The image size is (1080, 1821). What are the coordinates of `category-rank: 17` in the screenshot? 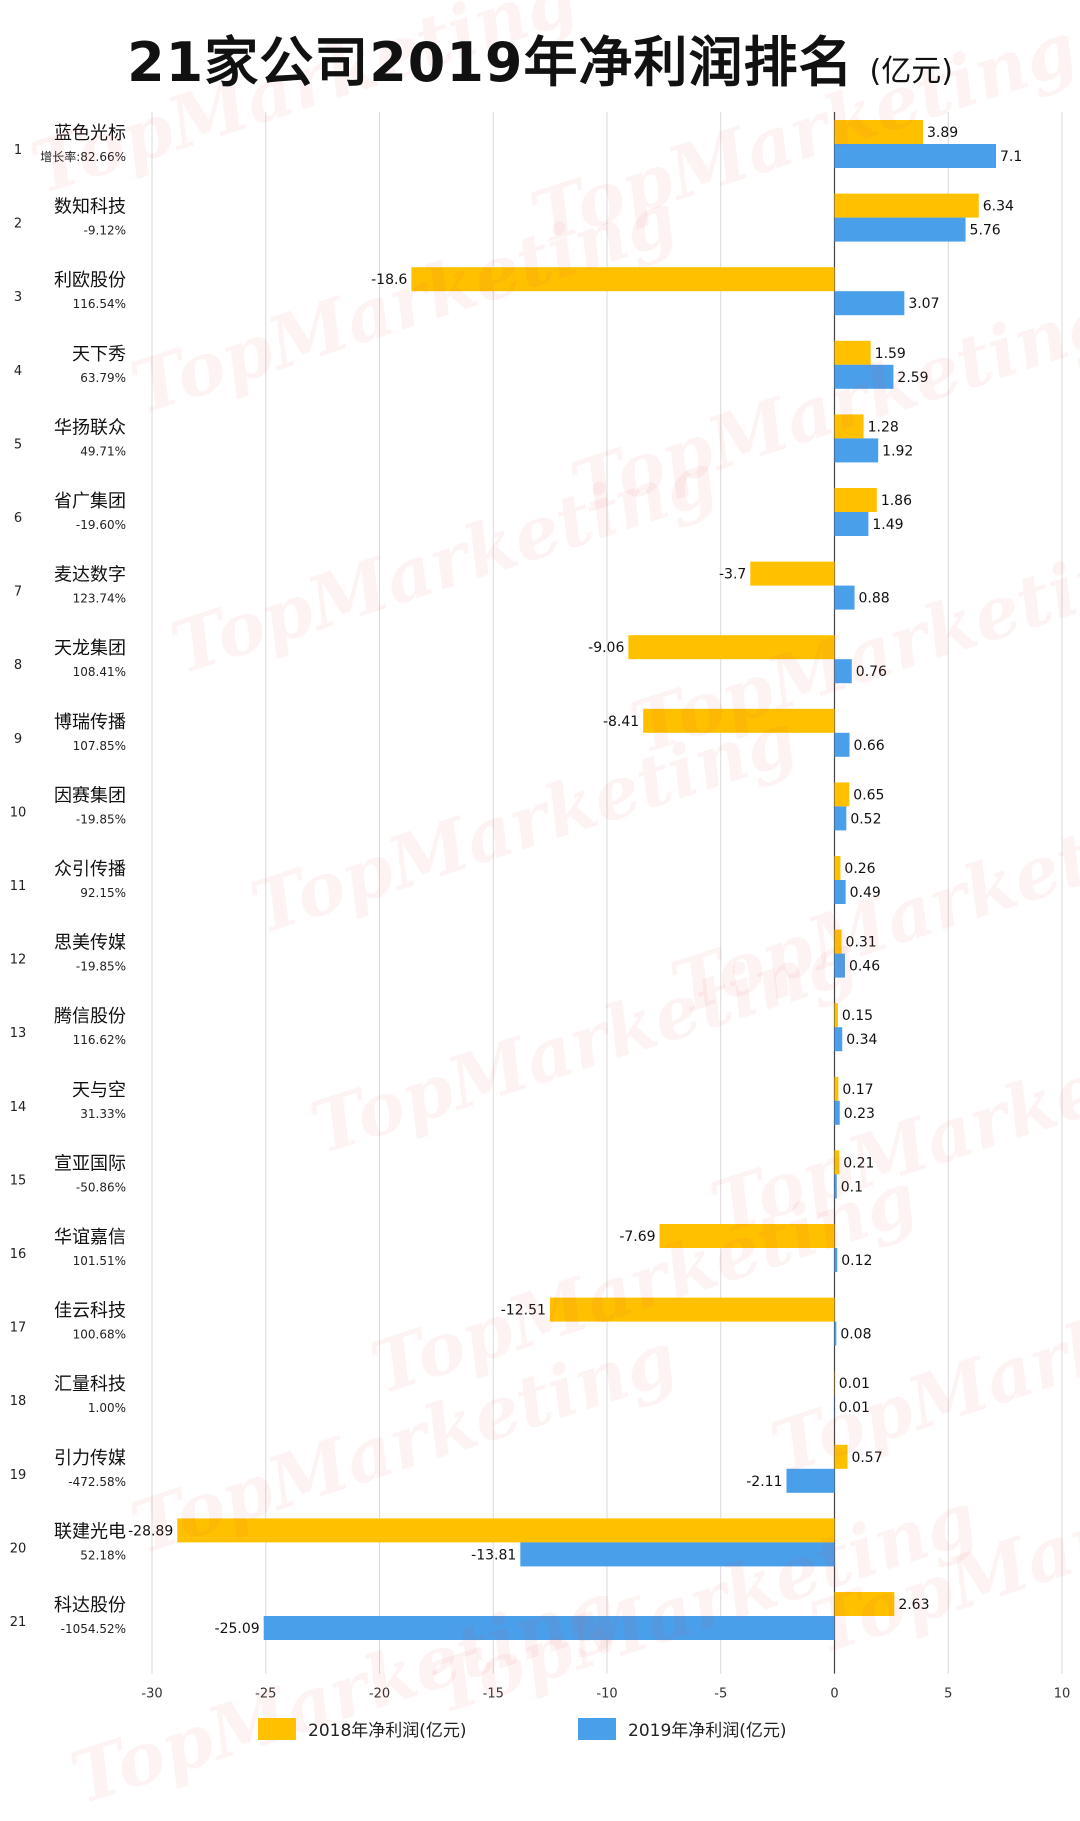 It's located at (18, 1328).